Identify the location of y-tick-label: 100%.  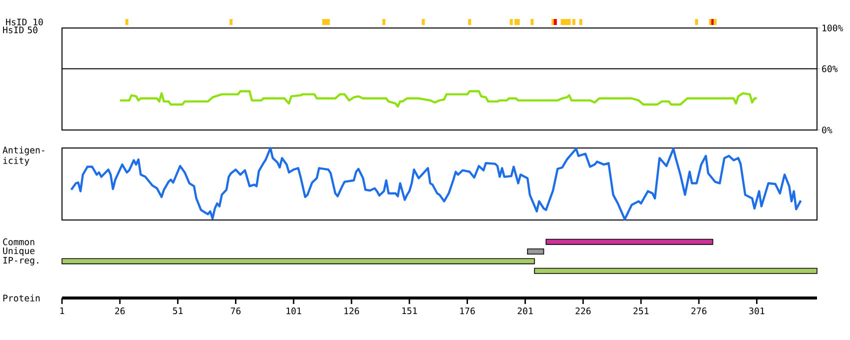
(833, 28).